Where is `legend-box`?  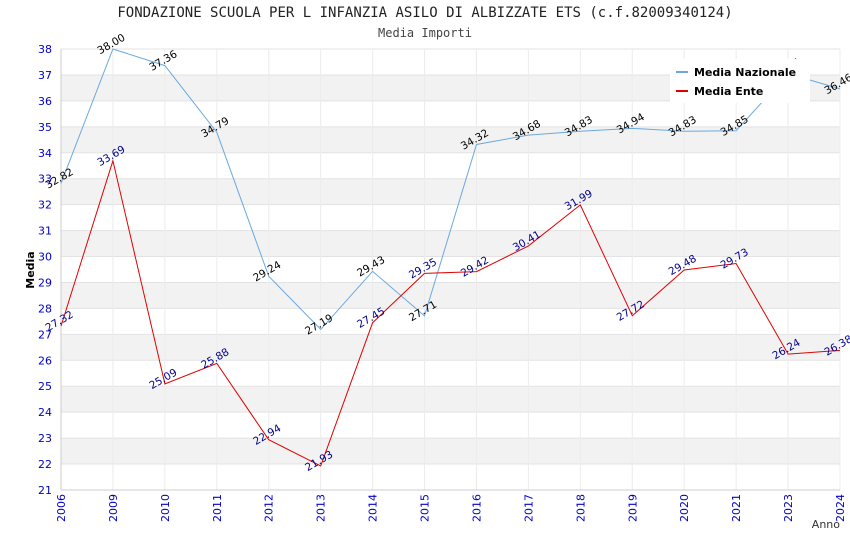
legend-box is located at coordinates (740, 81).